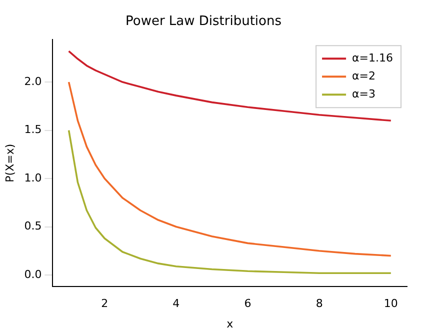  I want to click on y-tick-label: 1.5, so click(33, 129).